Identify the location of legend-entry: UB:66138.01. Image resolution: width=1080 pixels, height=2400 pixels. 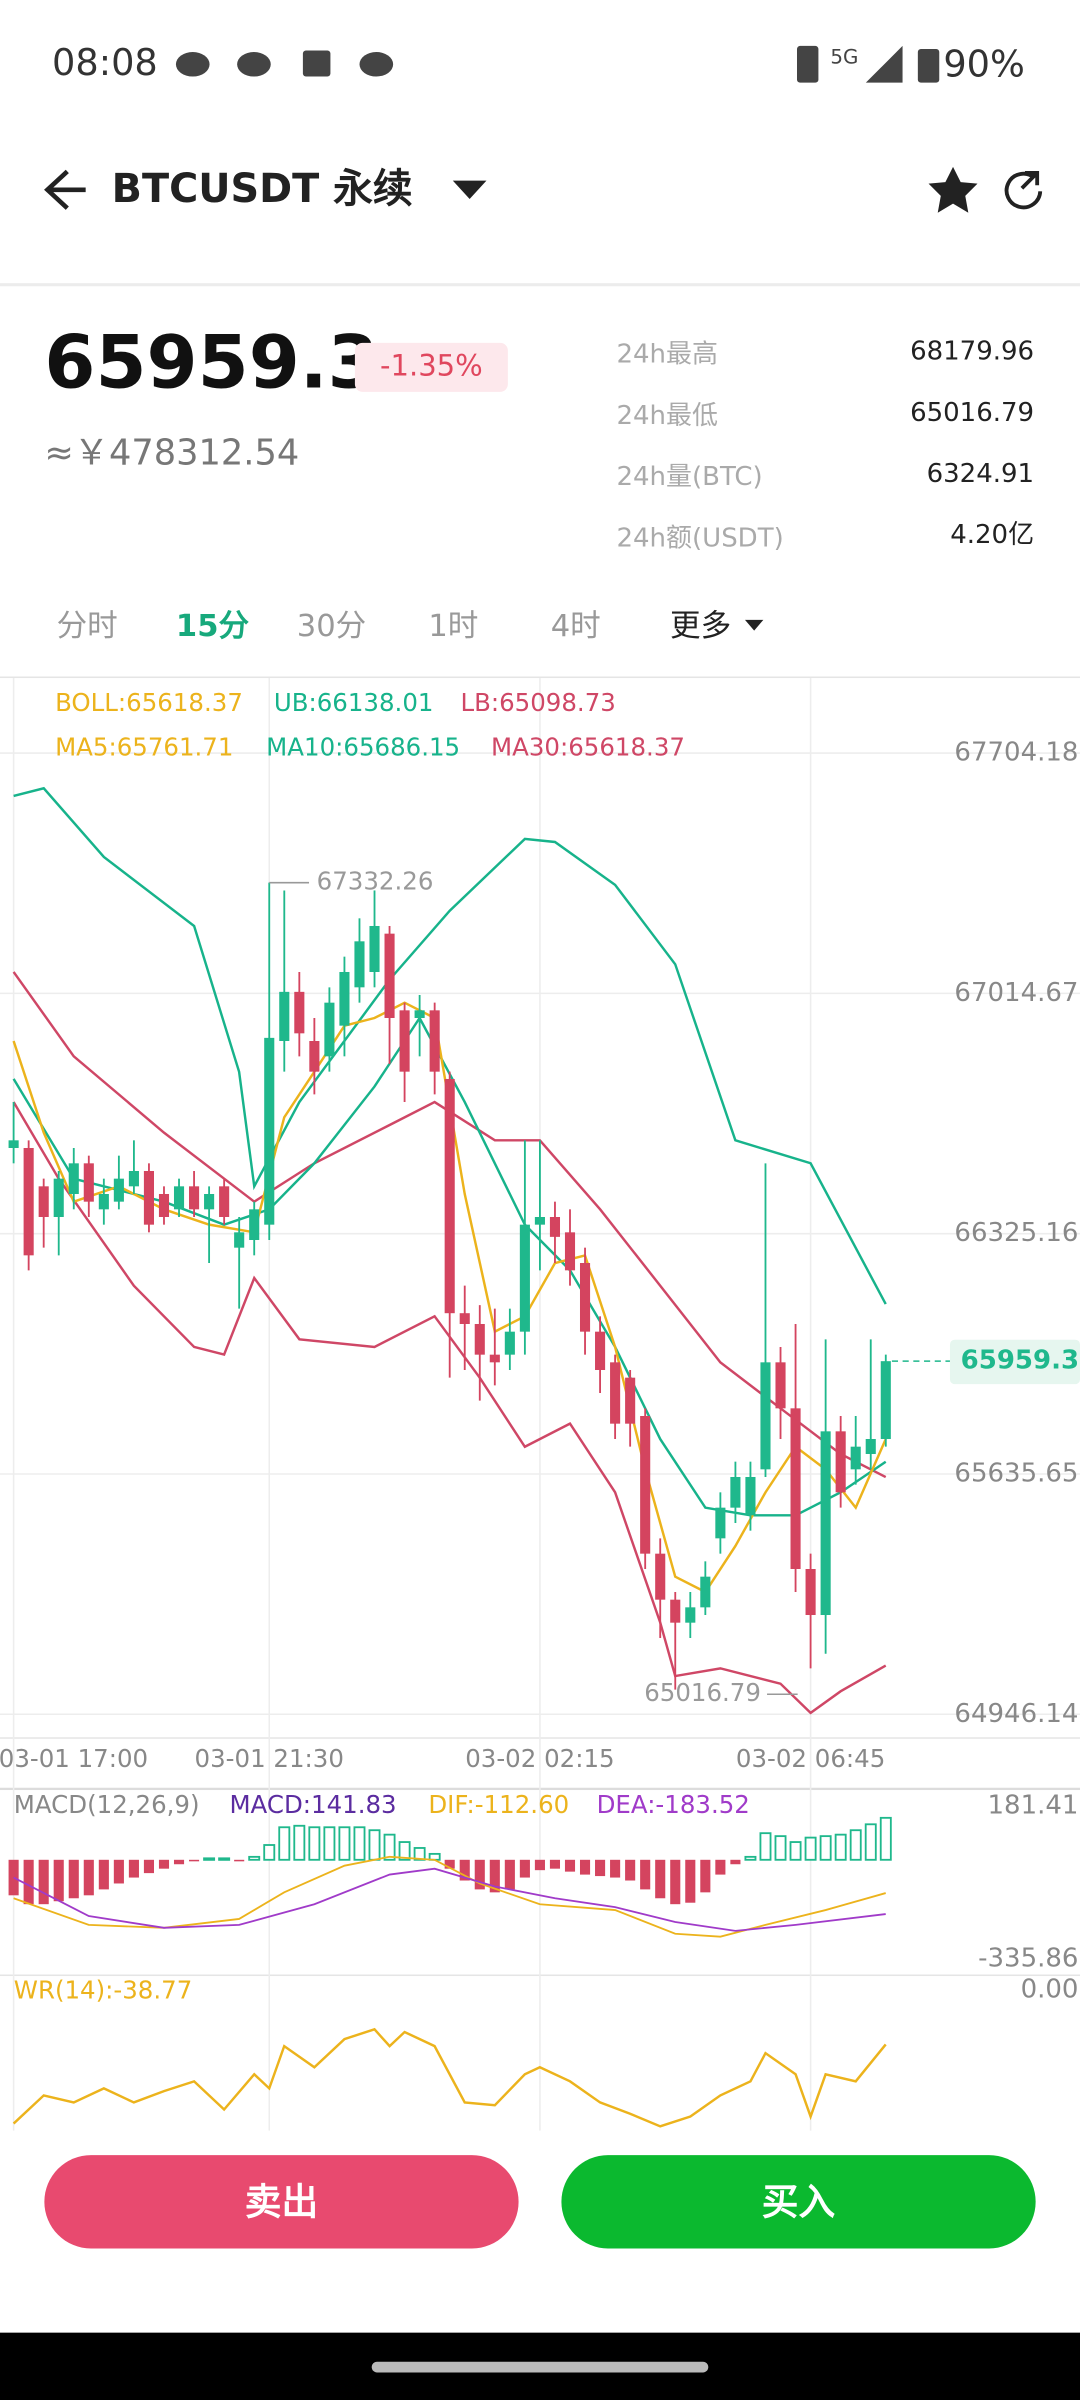
(354, 702).